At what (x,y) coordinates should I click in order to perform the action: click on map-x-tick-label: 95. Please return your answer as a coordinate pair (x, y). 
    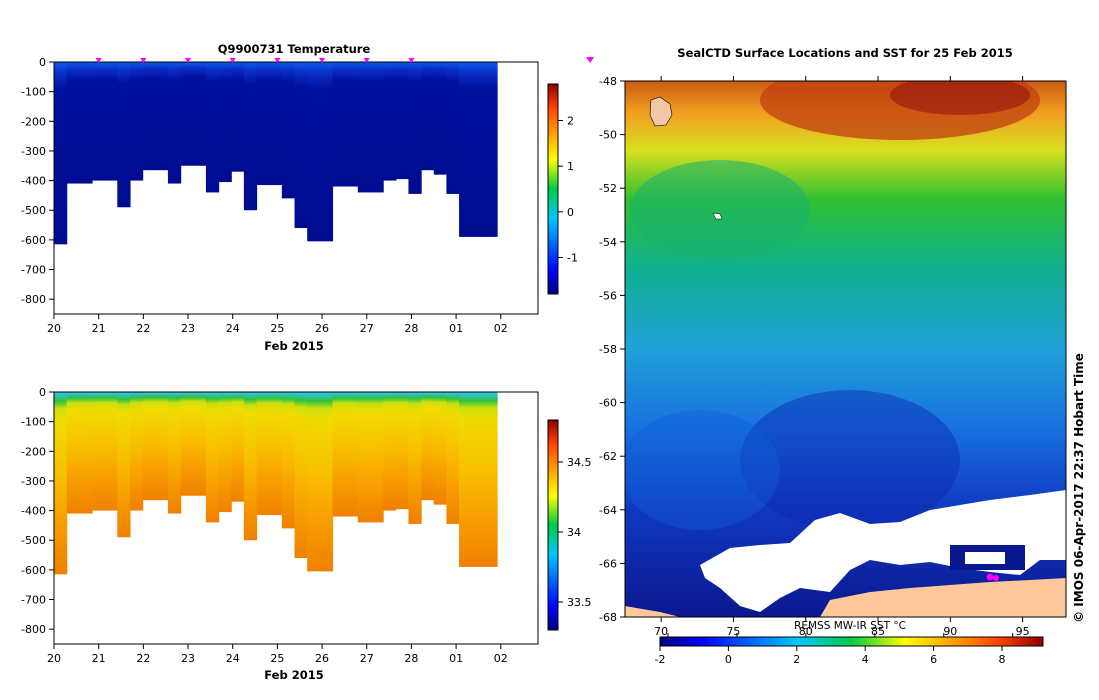
    Looking at the image, I should click on (1023, 631).